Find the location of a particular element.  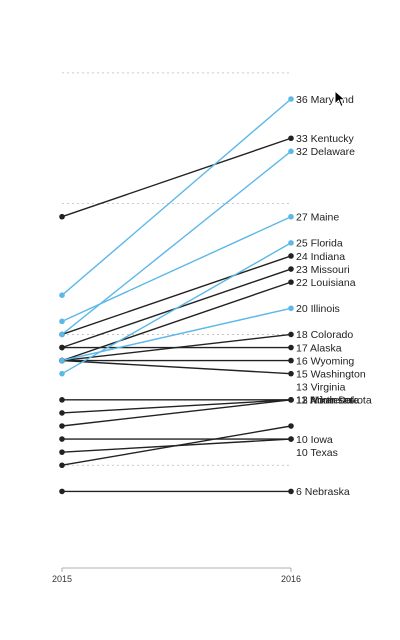

series-label: 11 North Dakota is located at coordinates (334, 401).